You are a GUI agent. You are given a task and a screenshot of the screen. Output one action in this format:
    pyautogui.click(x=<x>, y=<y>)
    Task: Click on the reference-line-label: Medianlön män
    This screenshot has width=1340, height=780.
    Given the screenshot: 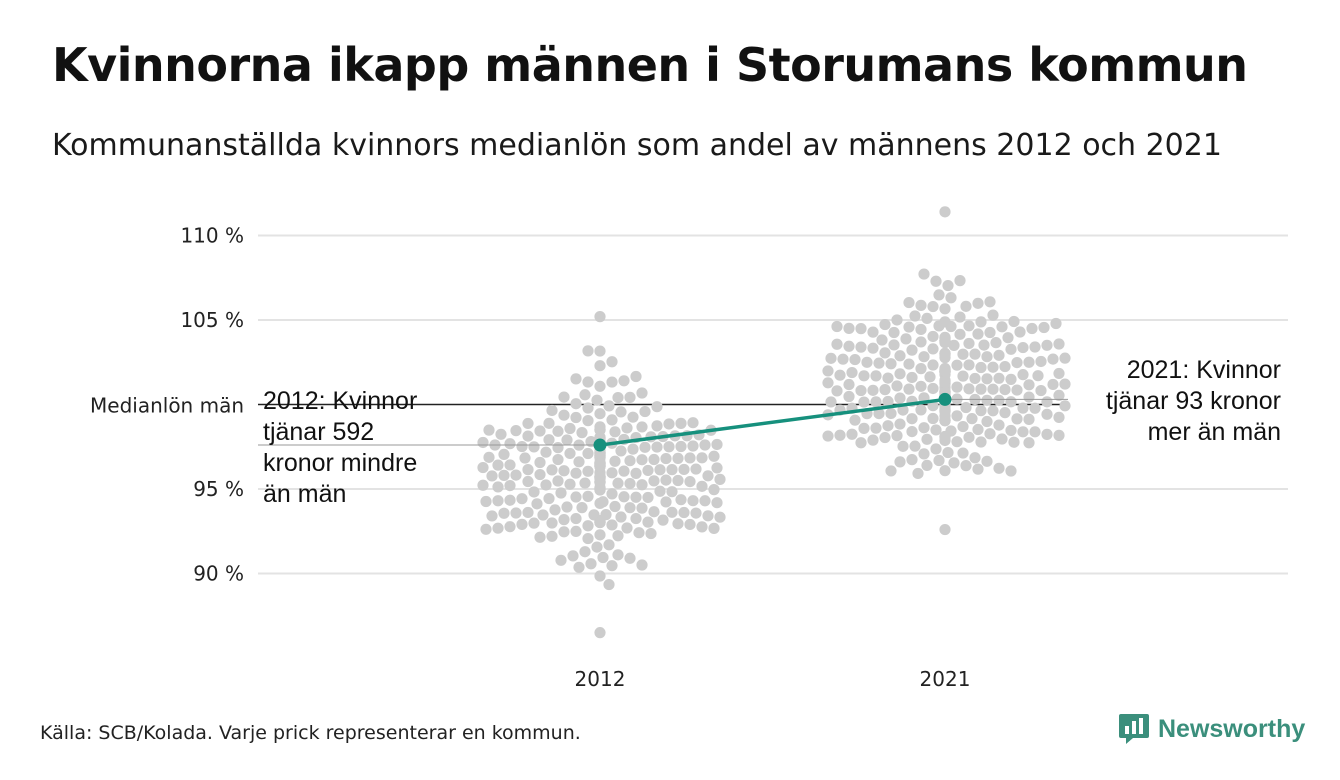 What is the action you would take?
    pyautogui.click(x=167, y=406)
    